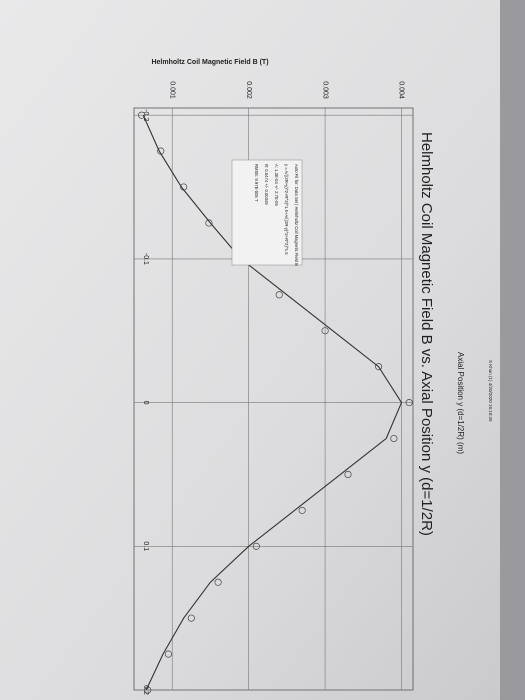 The image size is (525, 700). What do you see at coordinates (401, 90) in the screenshot?
I see `y-tick-label: 0.004` at bounding box center [401, 90].